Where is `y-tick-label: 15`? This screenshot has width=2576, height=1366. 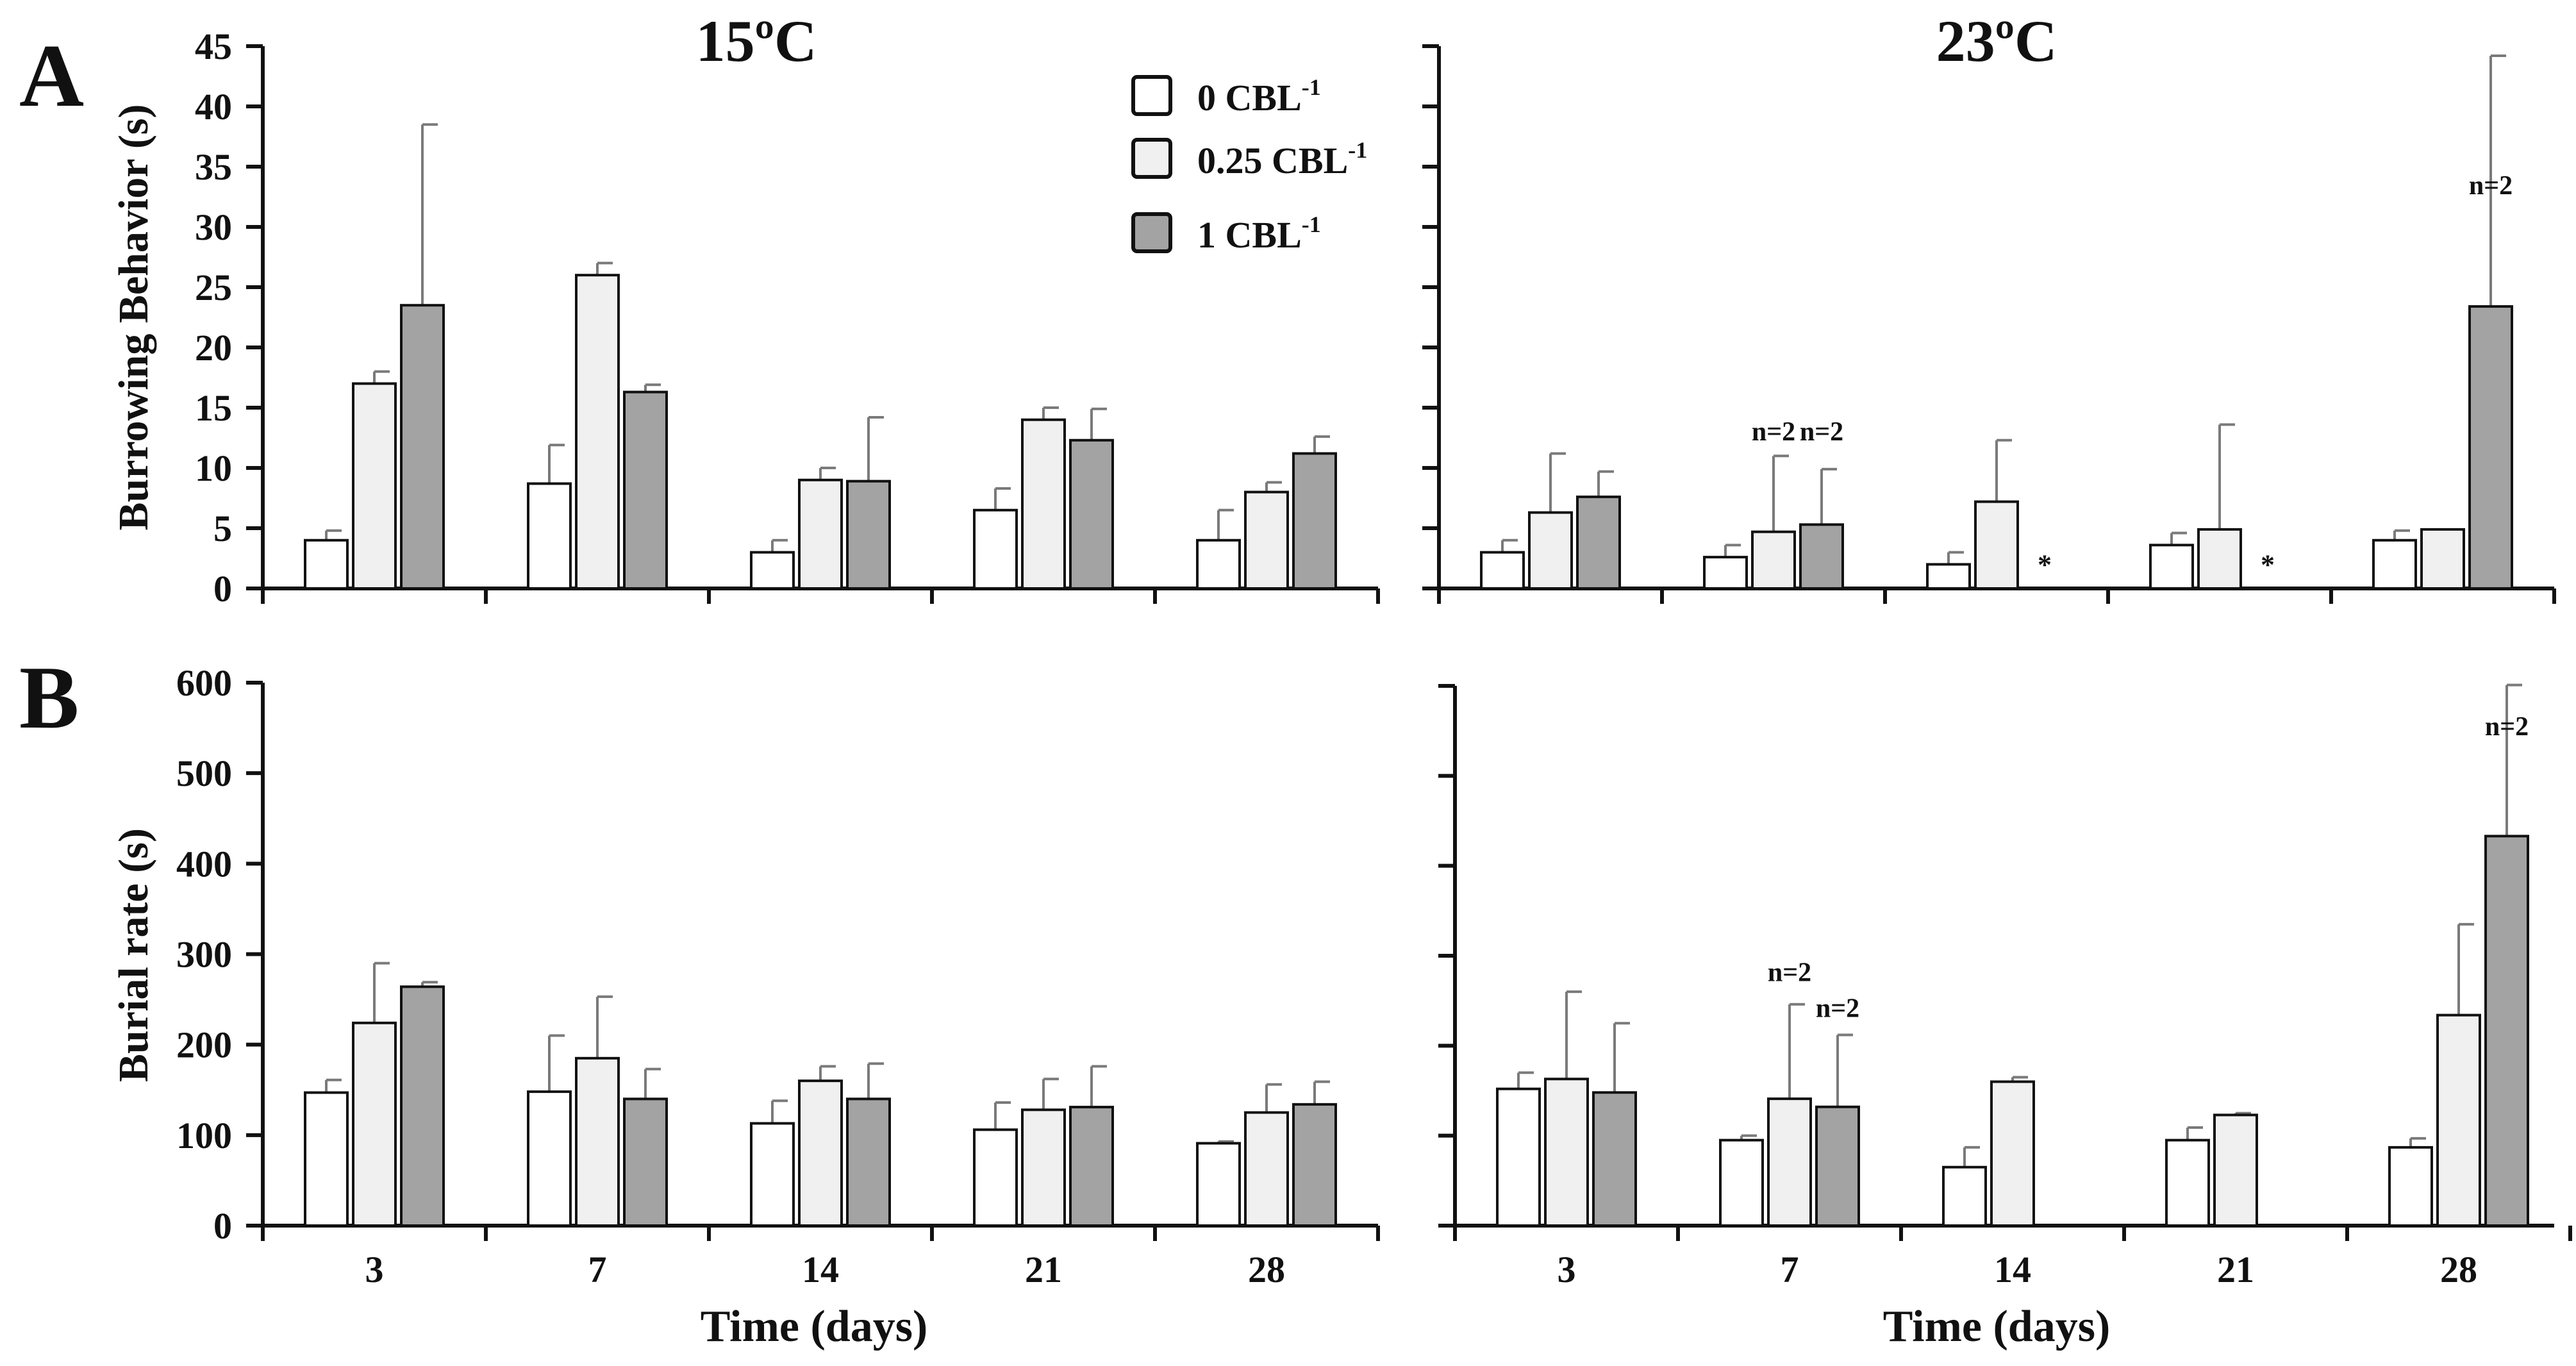 y-tick-label: 15 is located at coordinates (214, 408).